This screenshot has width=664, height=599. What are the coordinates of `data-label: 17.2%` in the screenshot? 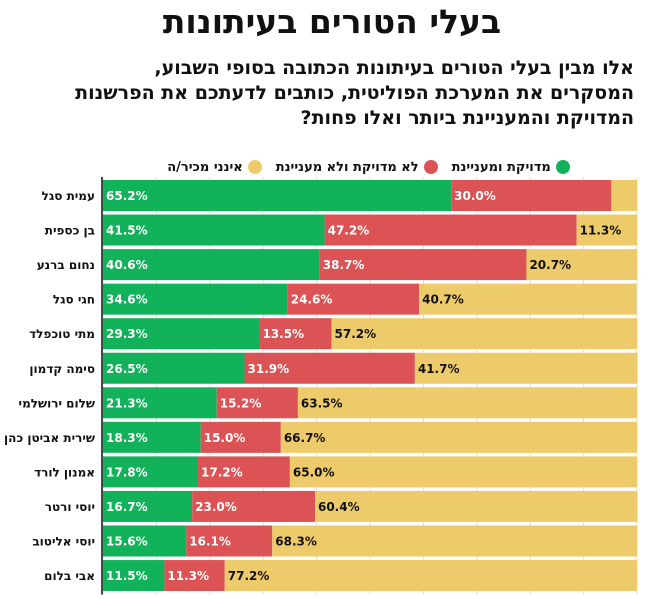 It's located at (222, 472).